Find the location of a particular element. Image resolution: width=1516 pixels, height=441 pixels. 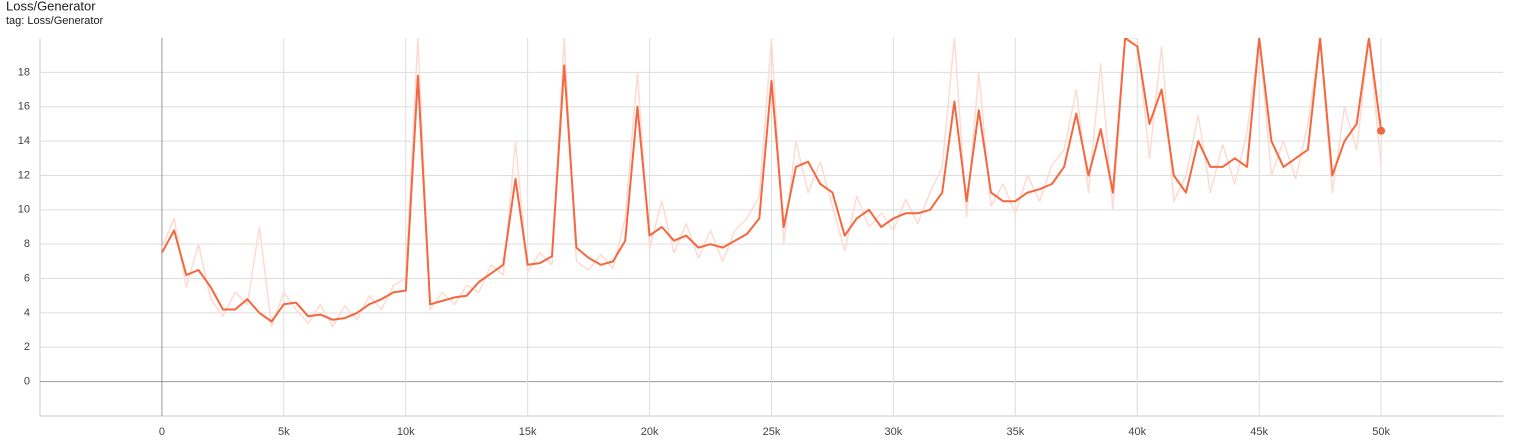

chart-title: Loss/Generator is located at coordinates (51, 6).